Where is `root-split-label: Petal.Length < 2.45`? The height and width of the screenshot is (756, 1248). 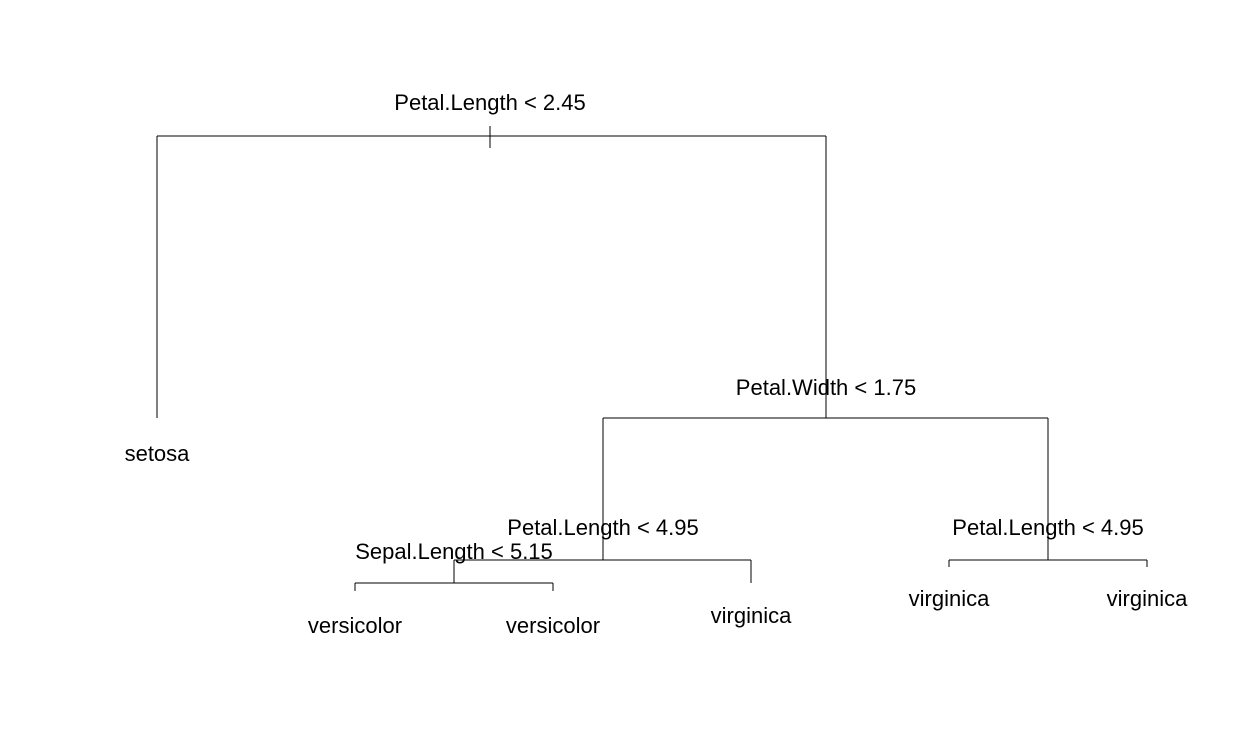
root-split-label: Petal.Length < 2.45 is located at coordinates (489, 102).